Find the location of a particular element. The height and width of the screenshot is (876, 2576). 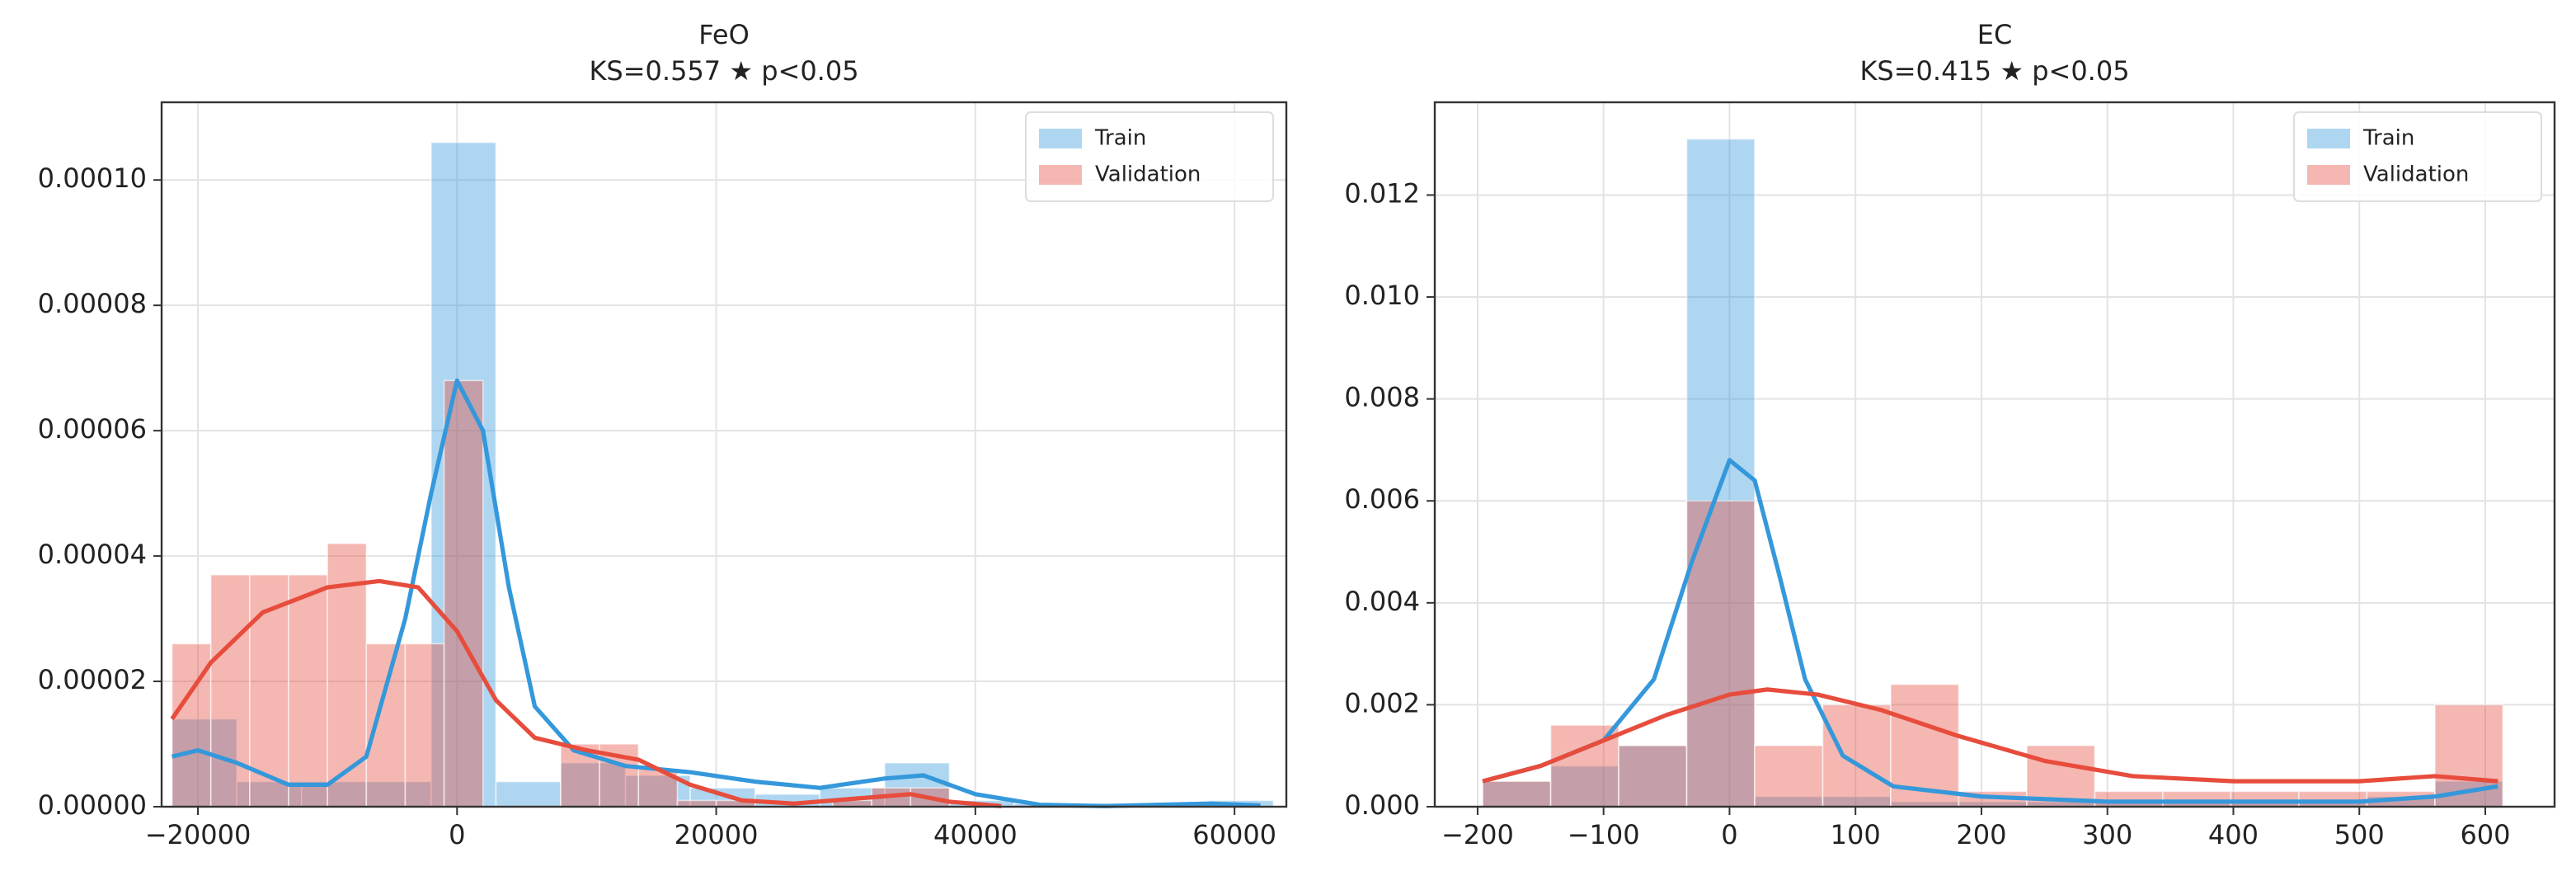

x-tick-label: 600 is located at coordinates (2485, 834).